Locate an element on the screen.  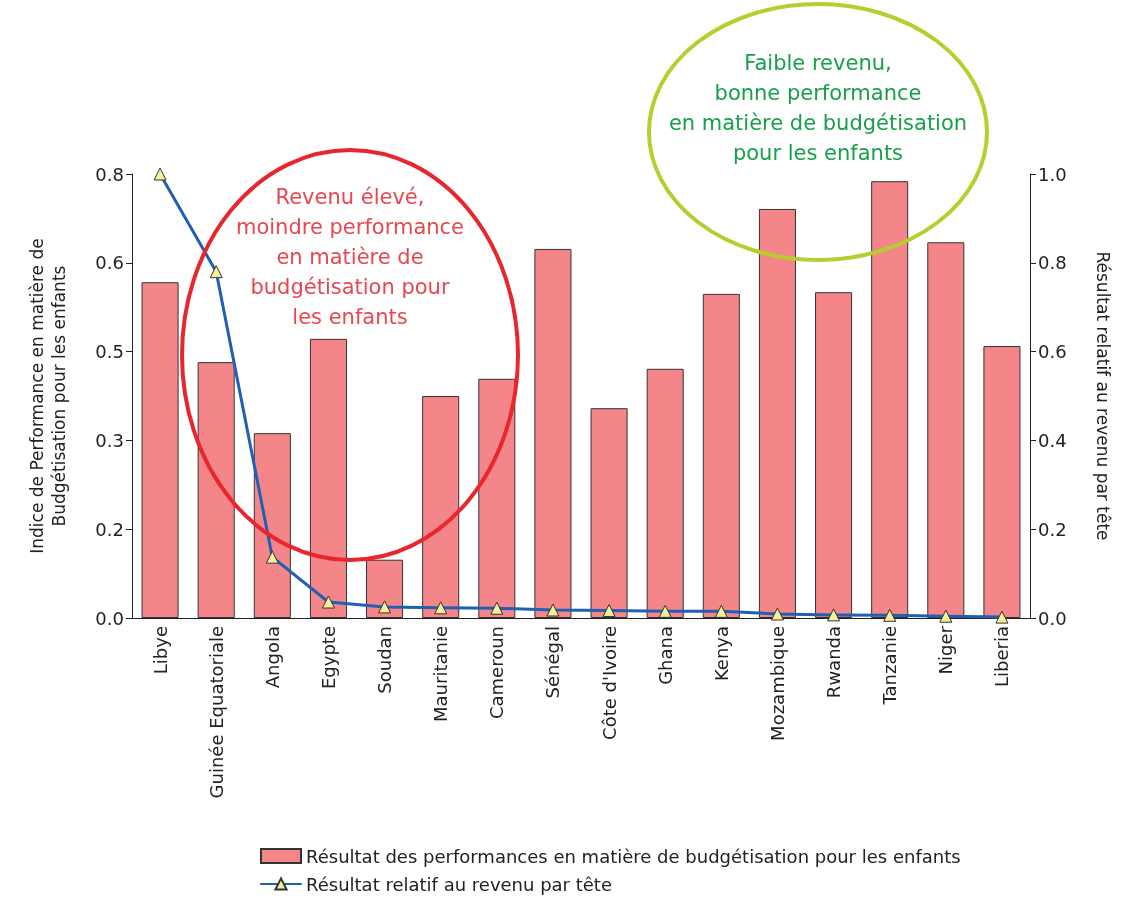
x-tick-label: Angola is located at coordinates (272, 657).